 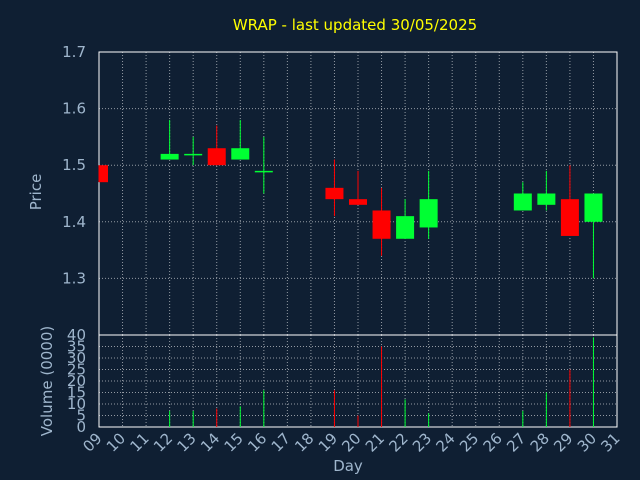 I want to click on volume-tick-label: 0, so click(x=81, y=427).